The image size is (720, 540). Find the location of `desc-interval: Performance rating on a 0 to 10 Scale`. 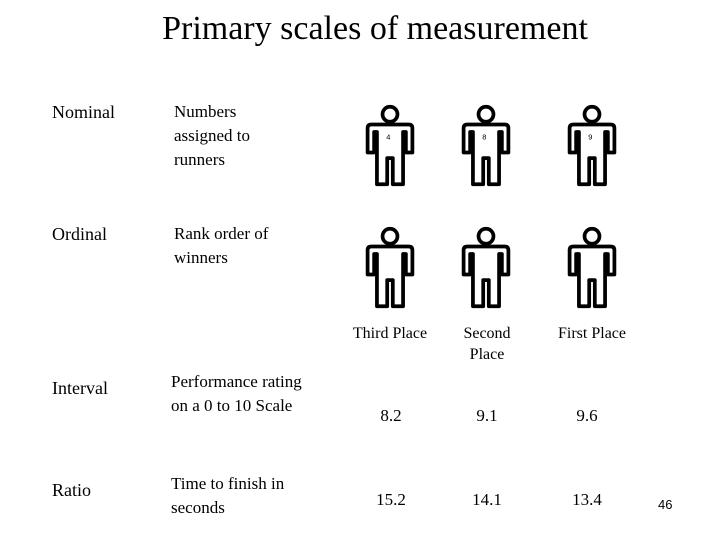

desc-interval: Performance rating on a 0 to 10 Scale is located at coordinates (236, 393).